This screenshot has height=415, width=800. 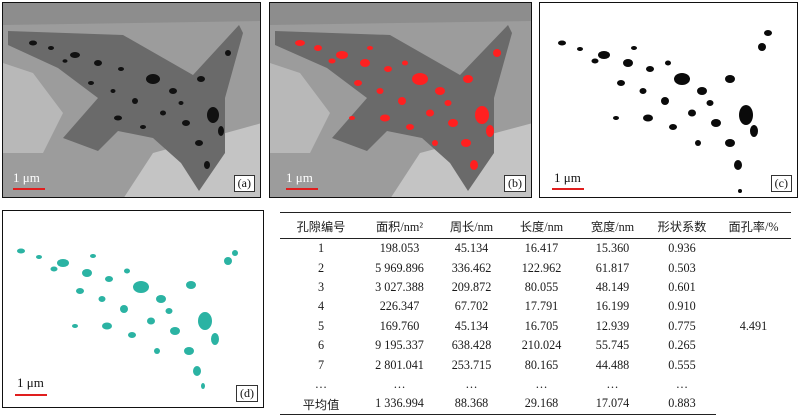 What do you see at coordinates (682, 225) in the screenshot?
I see `col-header-shape-factor: 形状系数` at bounding box center [682, 225].